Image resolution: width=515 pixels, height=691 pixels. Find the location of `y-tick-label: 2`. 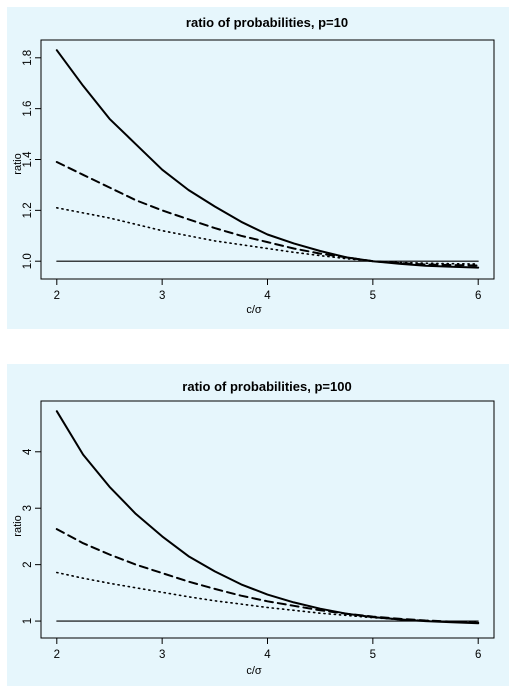

y-tick-label: 2 is located at coordinates (28, 564).